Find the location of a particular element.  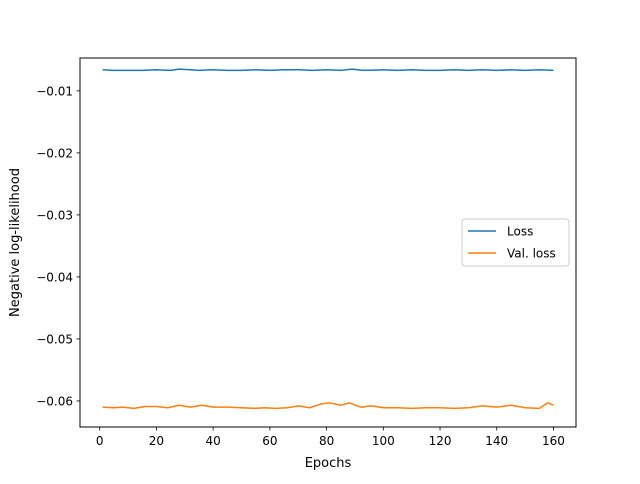

legend-label-0: Loss is located at coordinates (520, 232).